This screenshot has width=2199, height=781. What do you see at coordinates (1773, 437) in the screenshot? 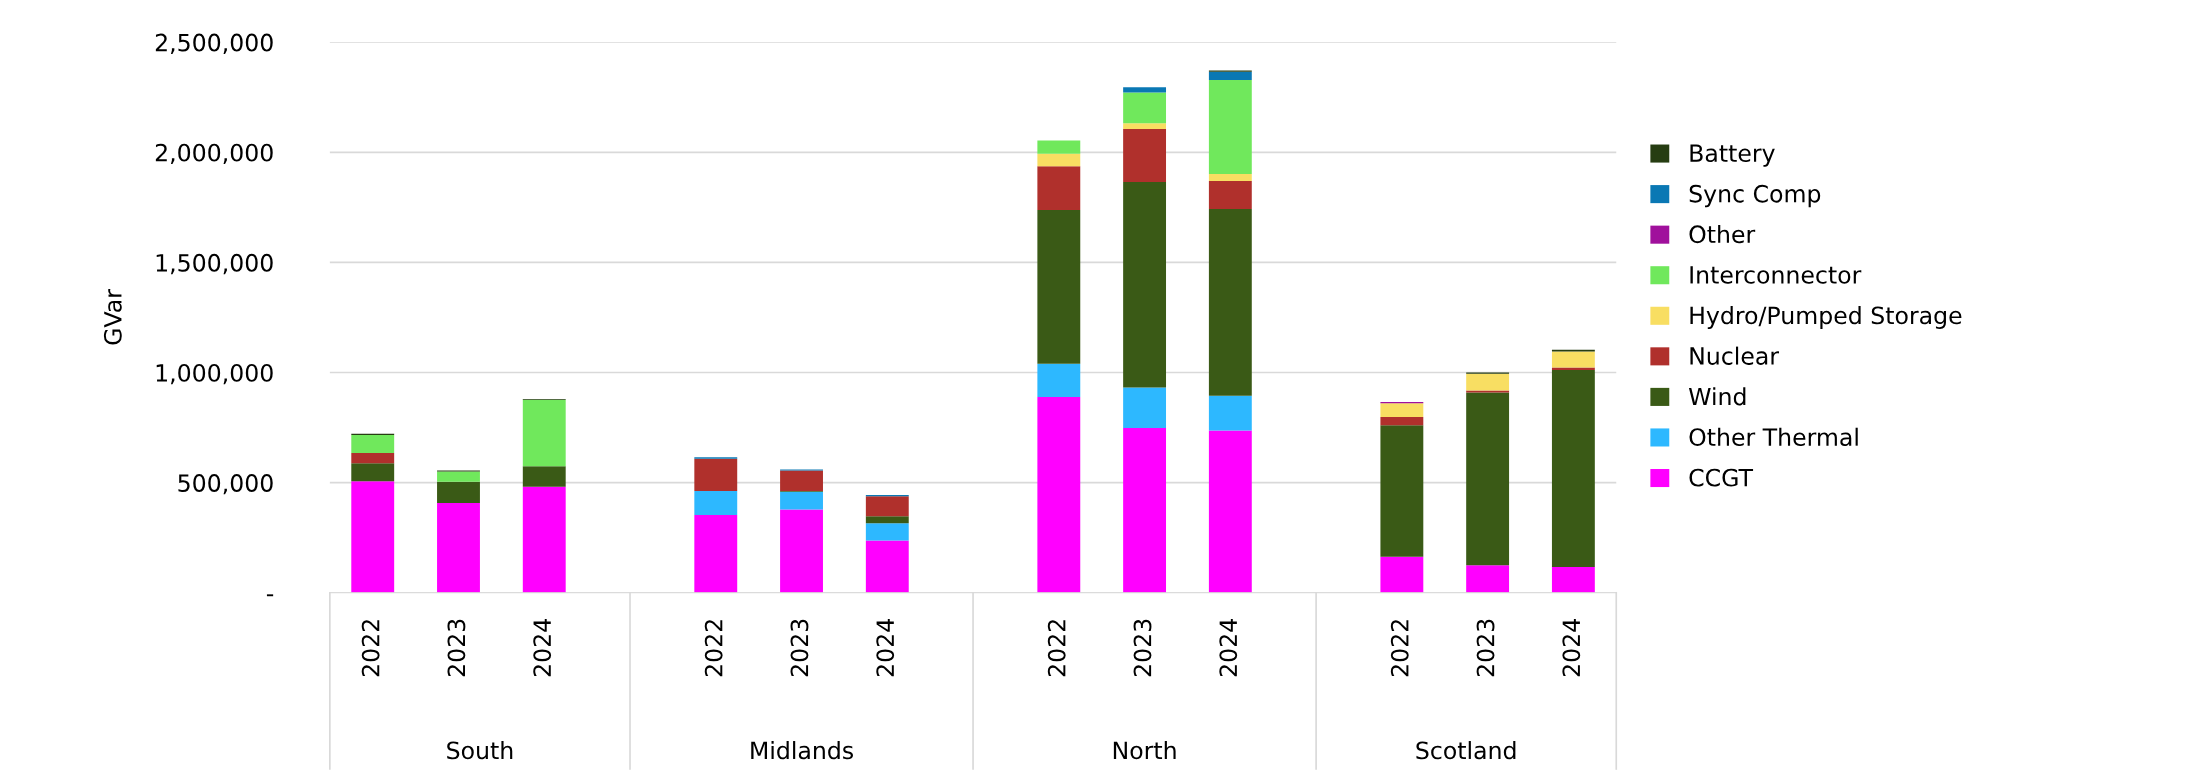
I see `legend-label: Other Thermal` at bounding box center [1773, 437].